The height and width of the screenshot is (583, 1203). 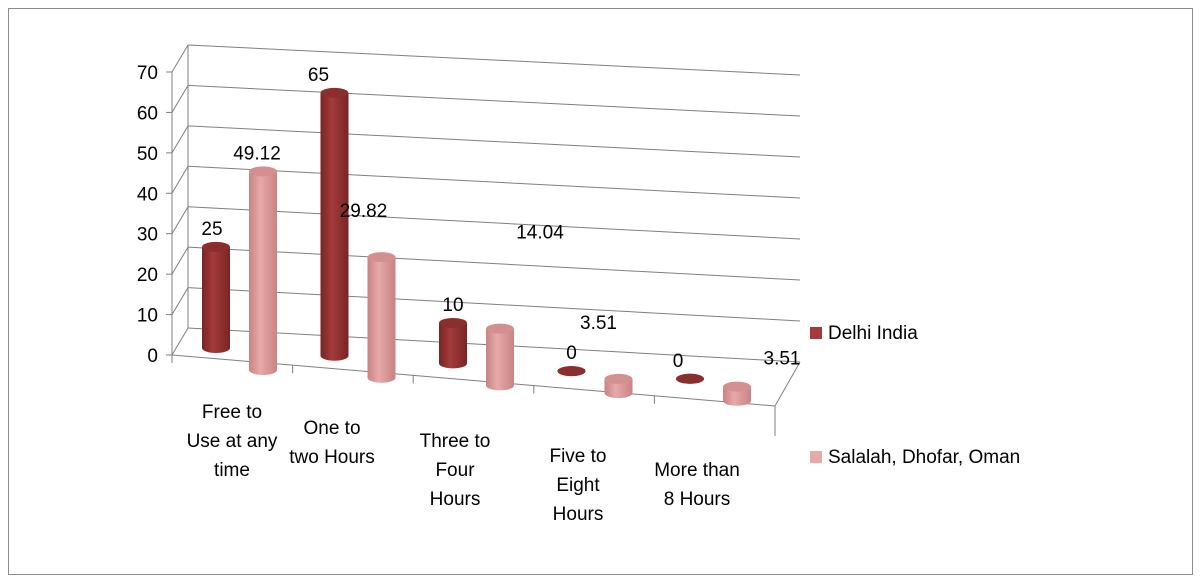 I want to click on category-label: Free to Use at any time, so click(x=232, y=441).